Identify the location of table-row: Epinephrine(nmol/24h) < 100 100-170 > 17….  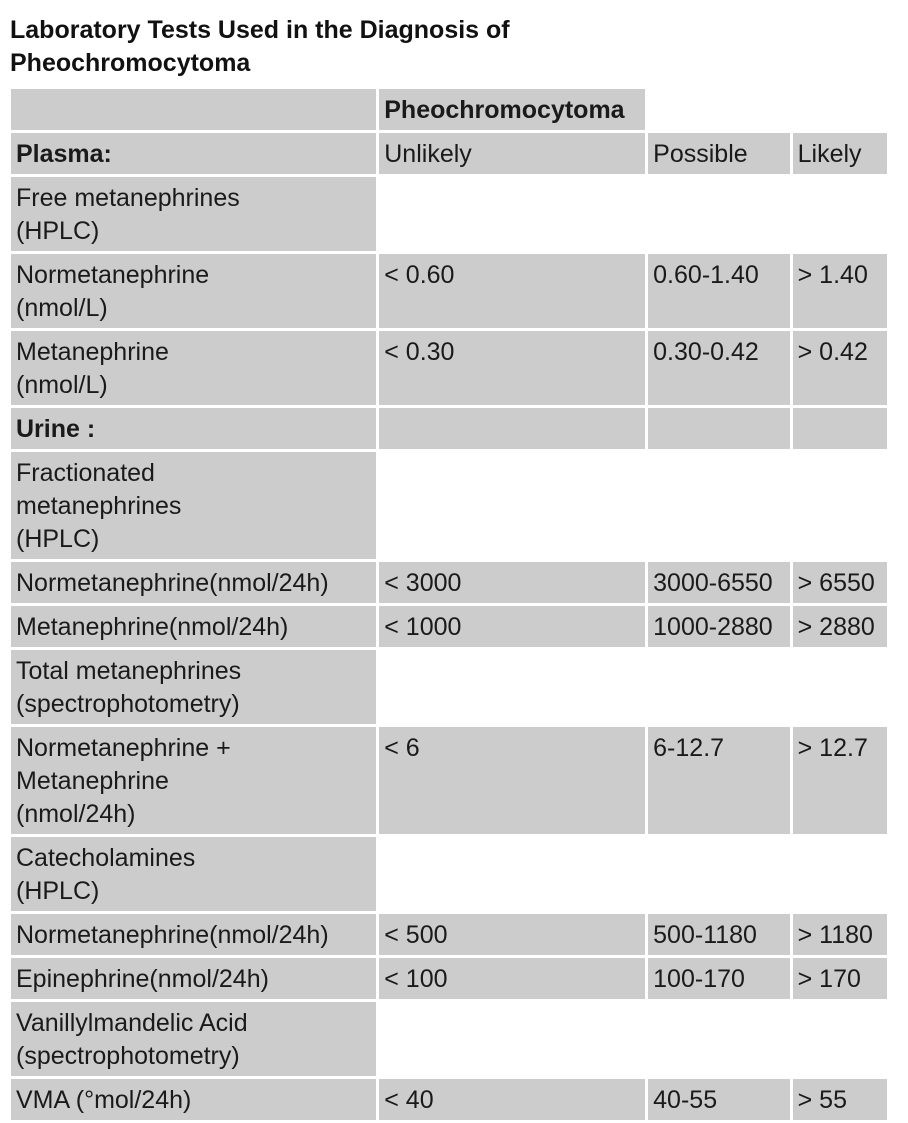
(449, 978).